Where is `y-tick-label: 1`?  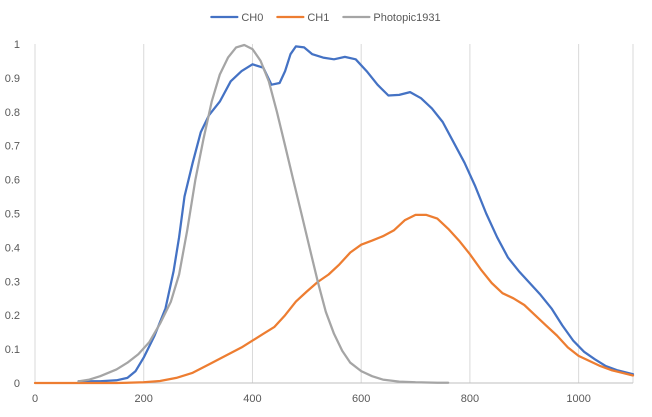 y-tick-label: 1 is located at coordinates (17, 45).